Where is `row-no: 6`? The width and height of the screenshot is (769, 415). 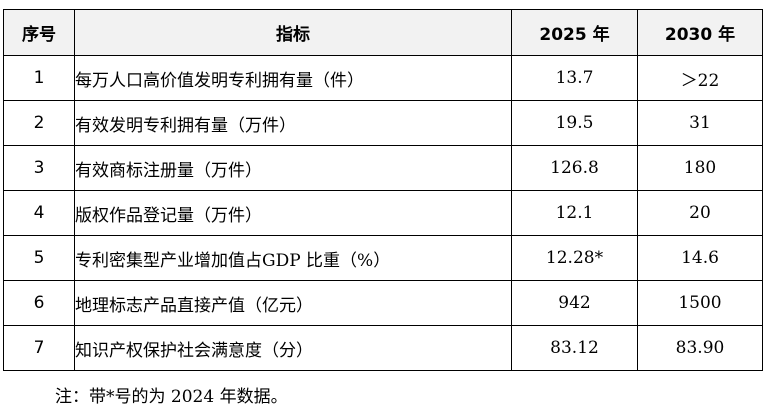 row-no: 6 is located at coordinates (39, 303).